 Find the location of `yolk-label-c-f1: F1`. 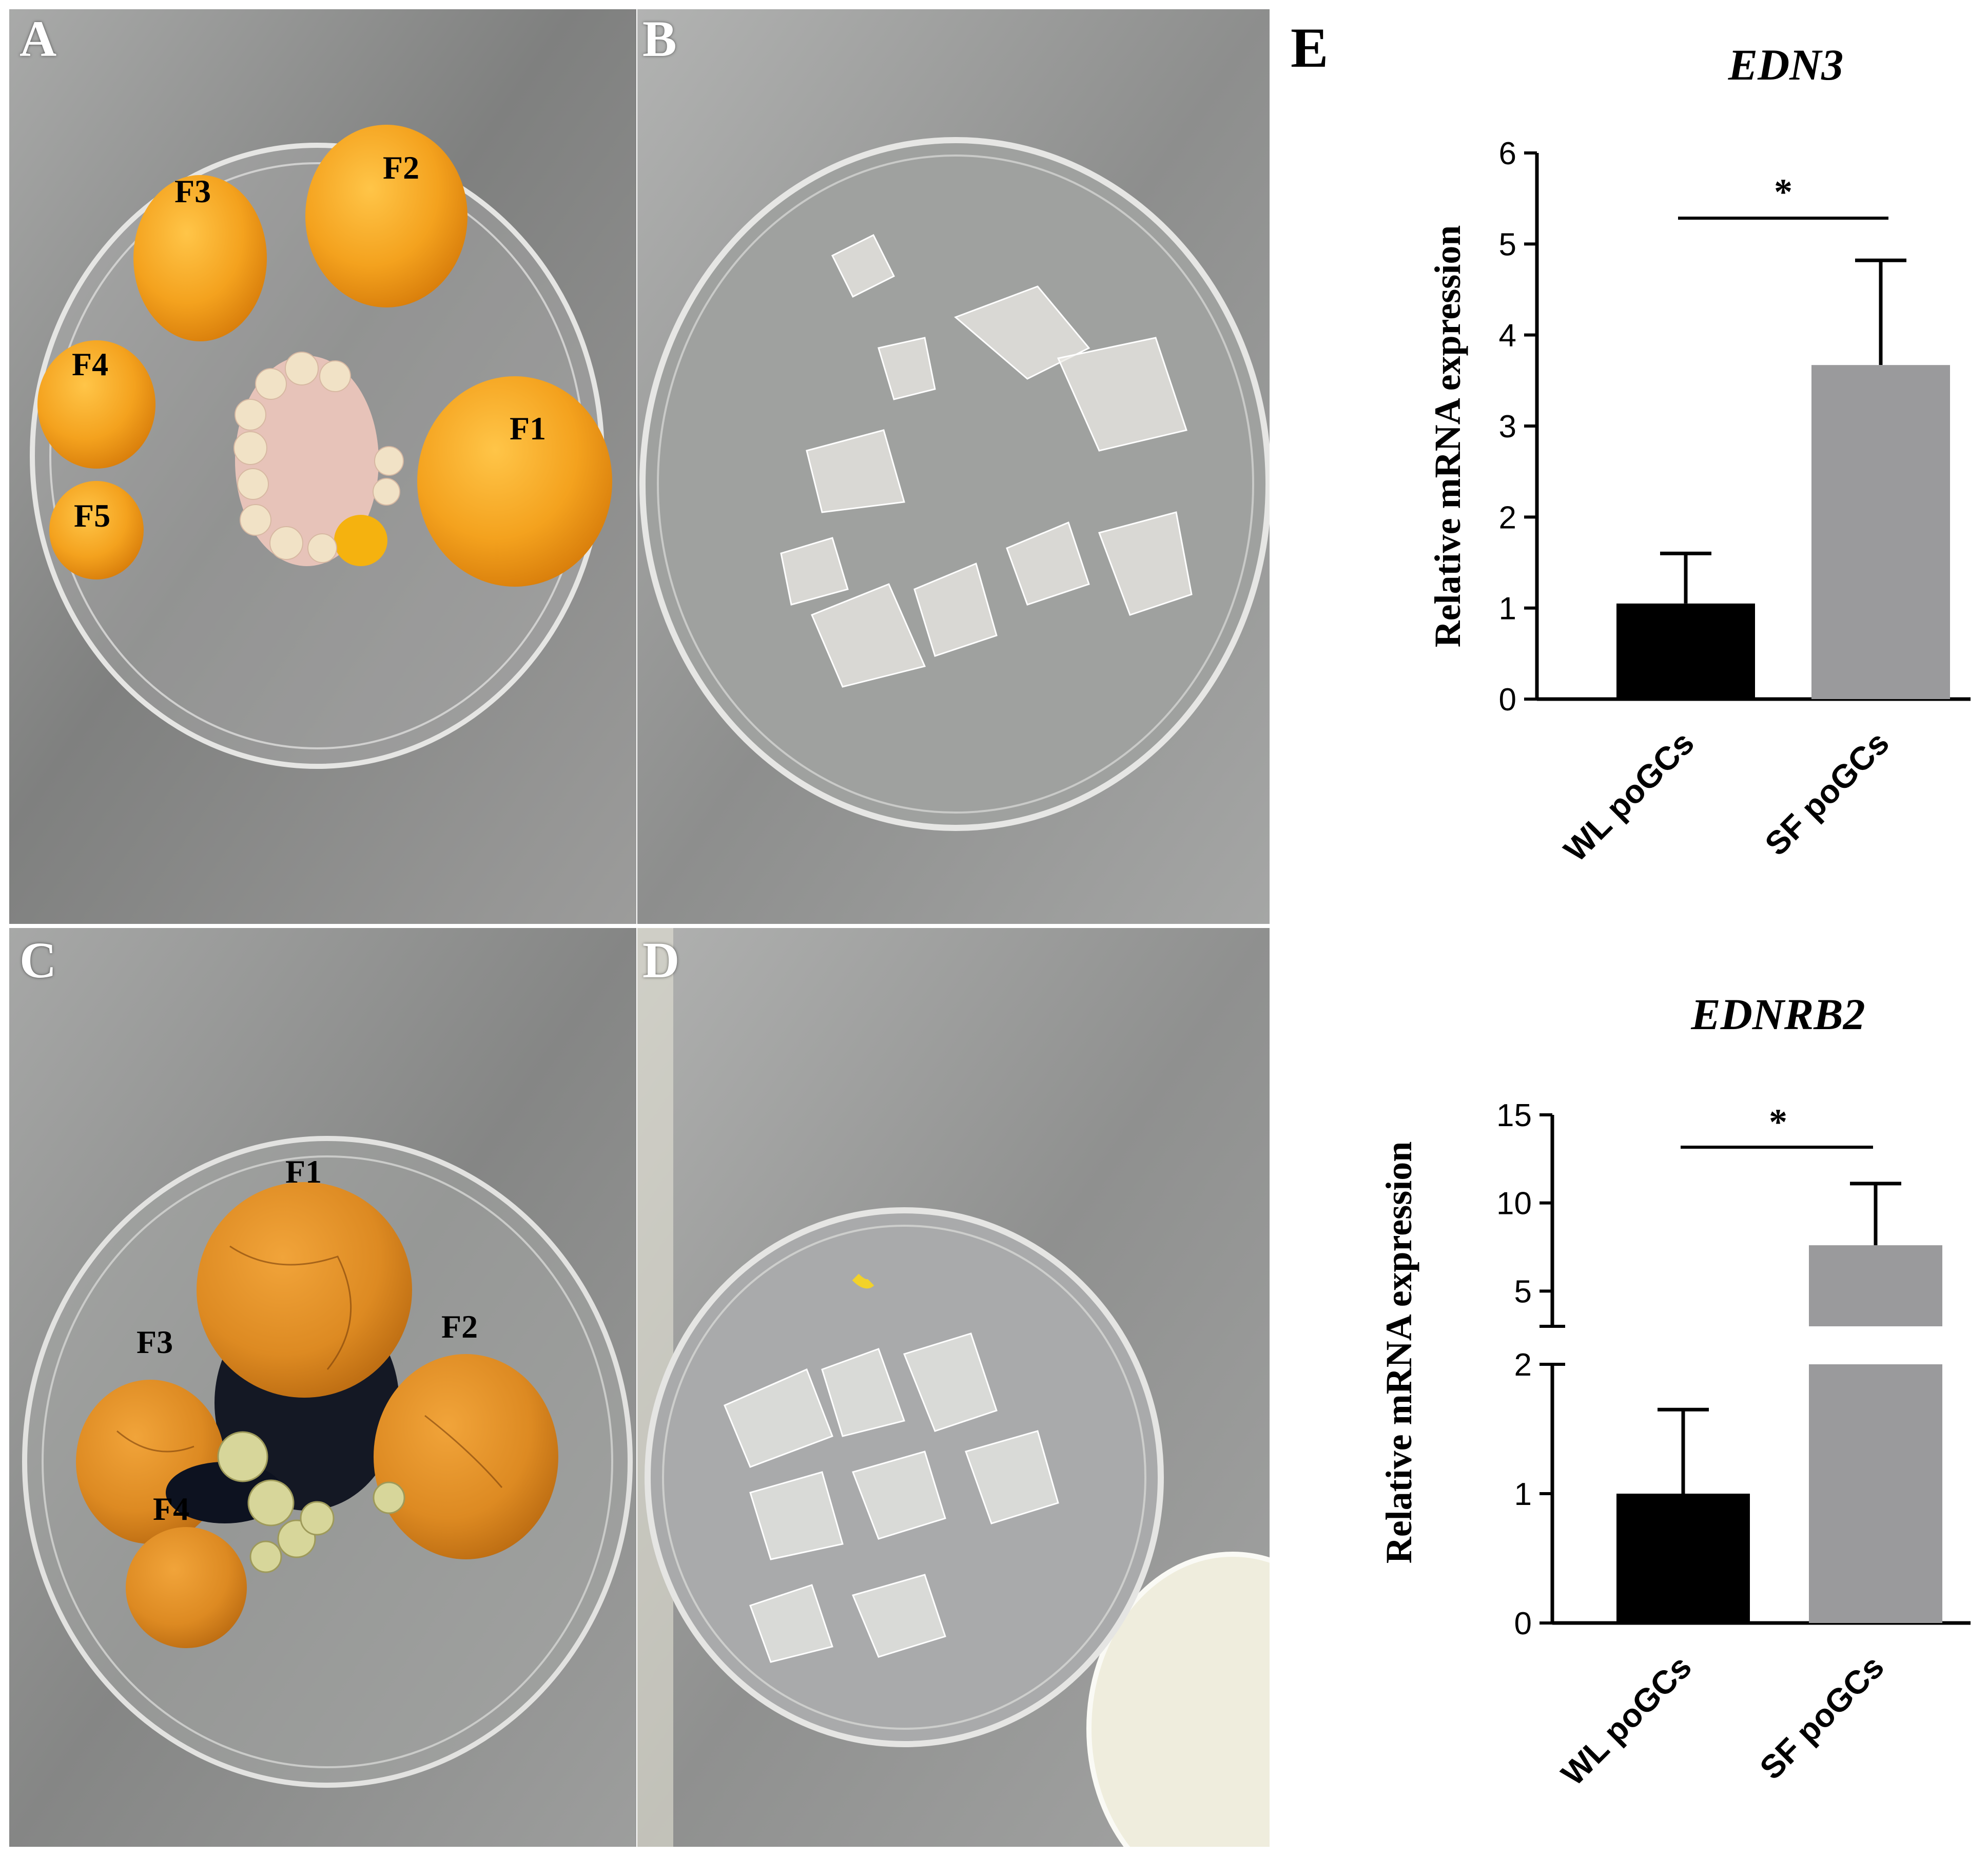

yolk-label-c-f1: F1 is located at coordinates (303, 1171).